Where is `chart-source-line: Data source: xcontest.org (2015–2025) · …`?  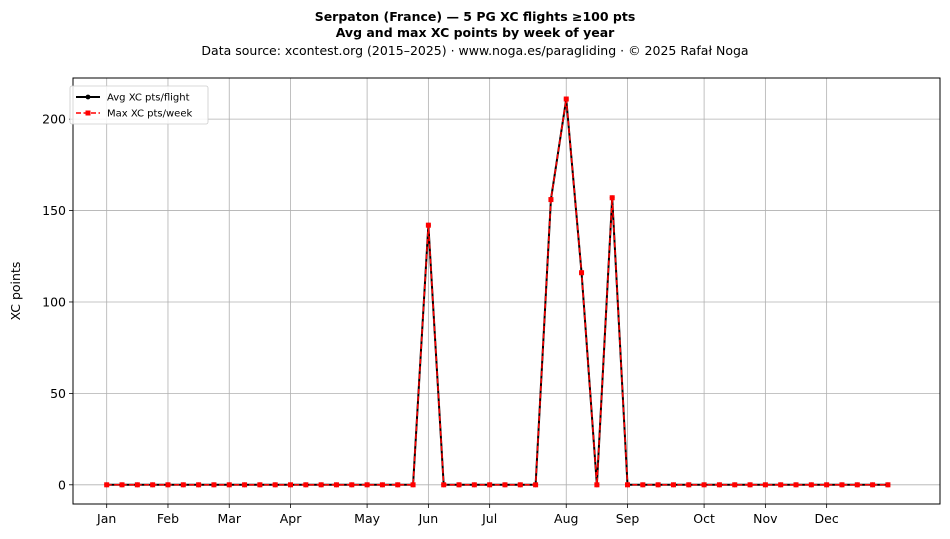
chart-source-line: Data source: xcontest.org (2015–2025) · … is located at coordinates (474, 50).